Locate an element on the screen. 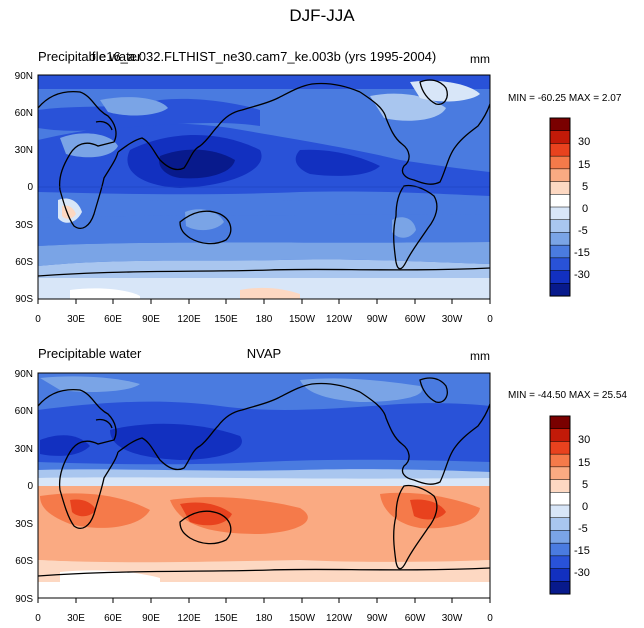  colorbar-top: 30 15 5 0 -5 -15 -30 is located at coordinates (569, 207).